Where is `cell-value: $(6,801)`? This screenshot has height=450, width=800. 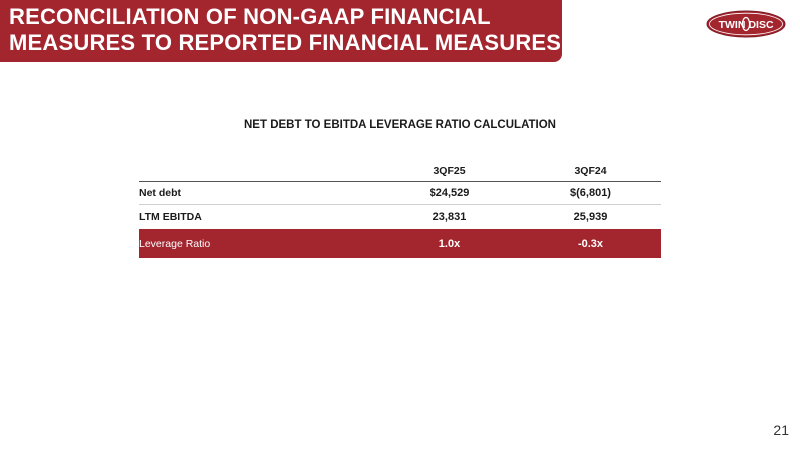
cell-value: $(6,801) is located at coordinates (590, 193).